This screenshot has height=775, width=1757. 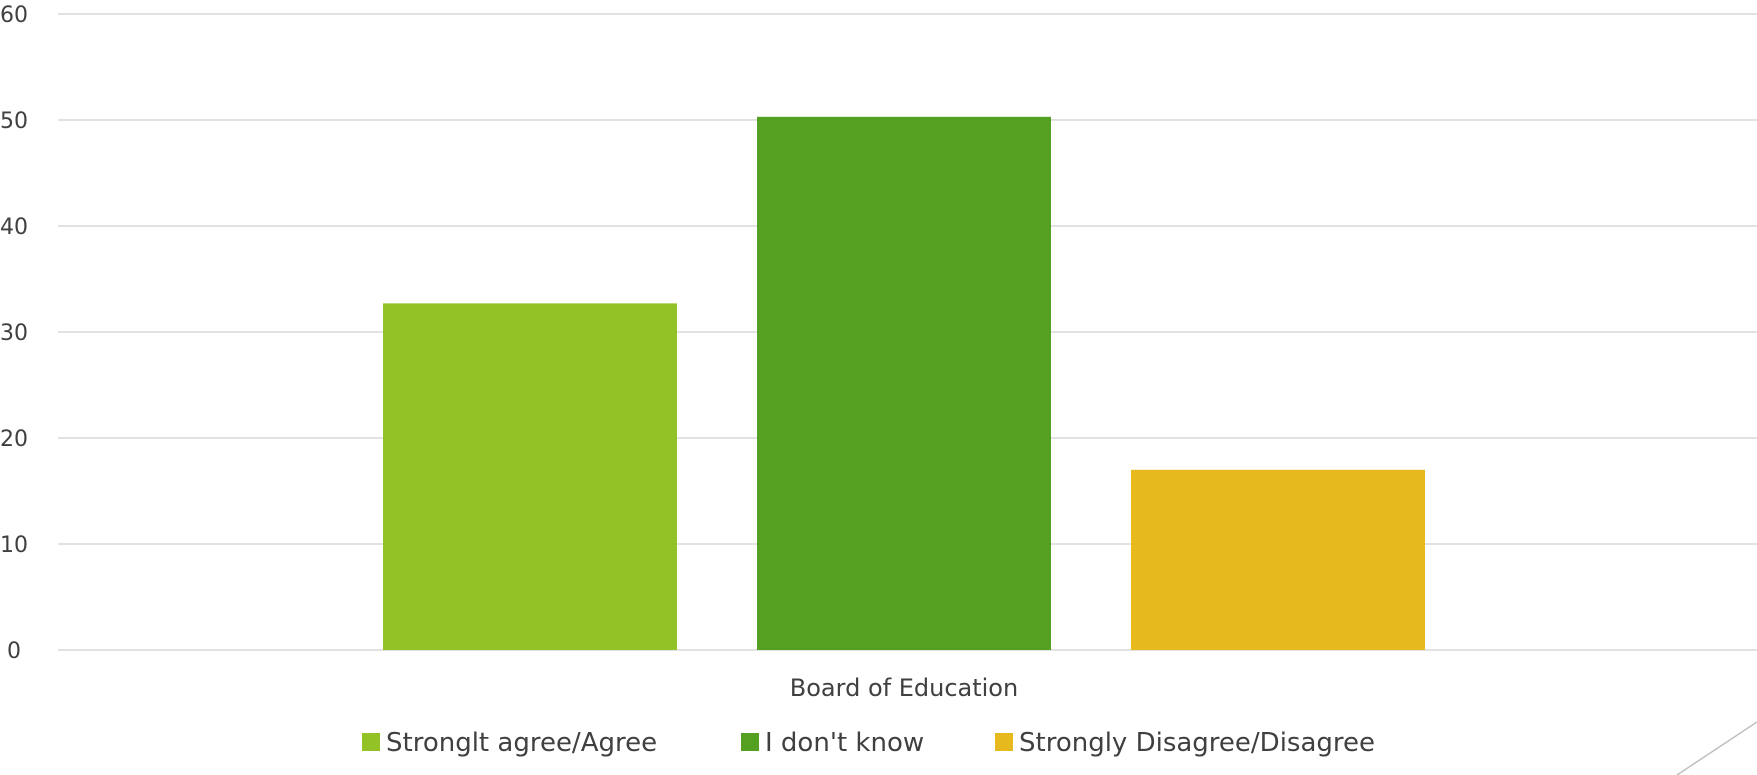 I want to click on y-tick-label: 50, so click(x=14, y=121).